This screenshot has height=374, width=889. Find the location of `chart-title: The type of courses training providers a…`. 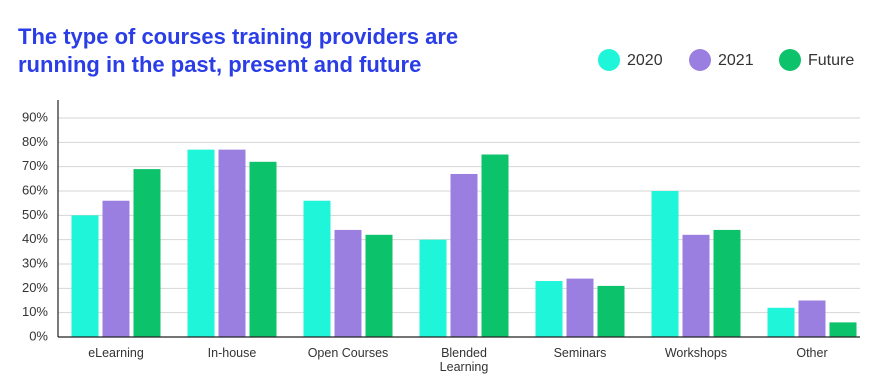

chart-title: The type of courses training providers a… is located at coordinates (238, 36).